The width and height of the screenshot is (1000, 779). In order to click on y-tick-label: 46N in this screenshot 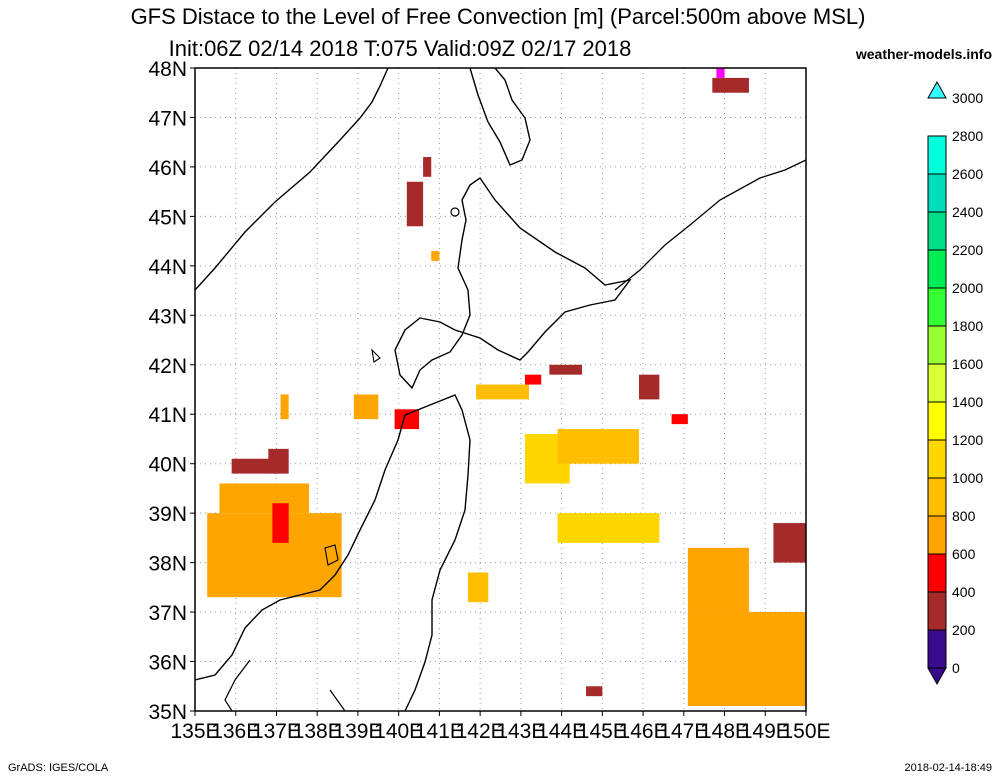, I will do `click(167, 168)`.